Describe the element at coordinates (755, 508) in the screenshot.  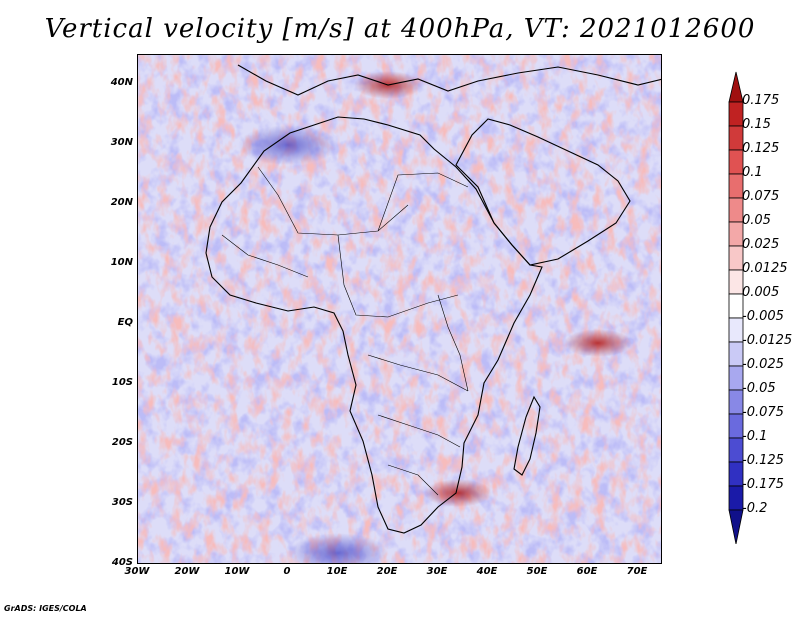
I see `colorbar-level-label: -0.2` at that location.